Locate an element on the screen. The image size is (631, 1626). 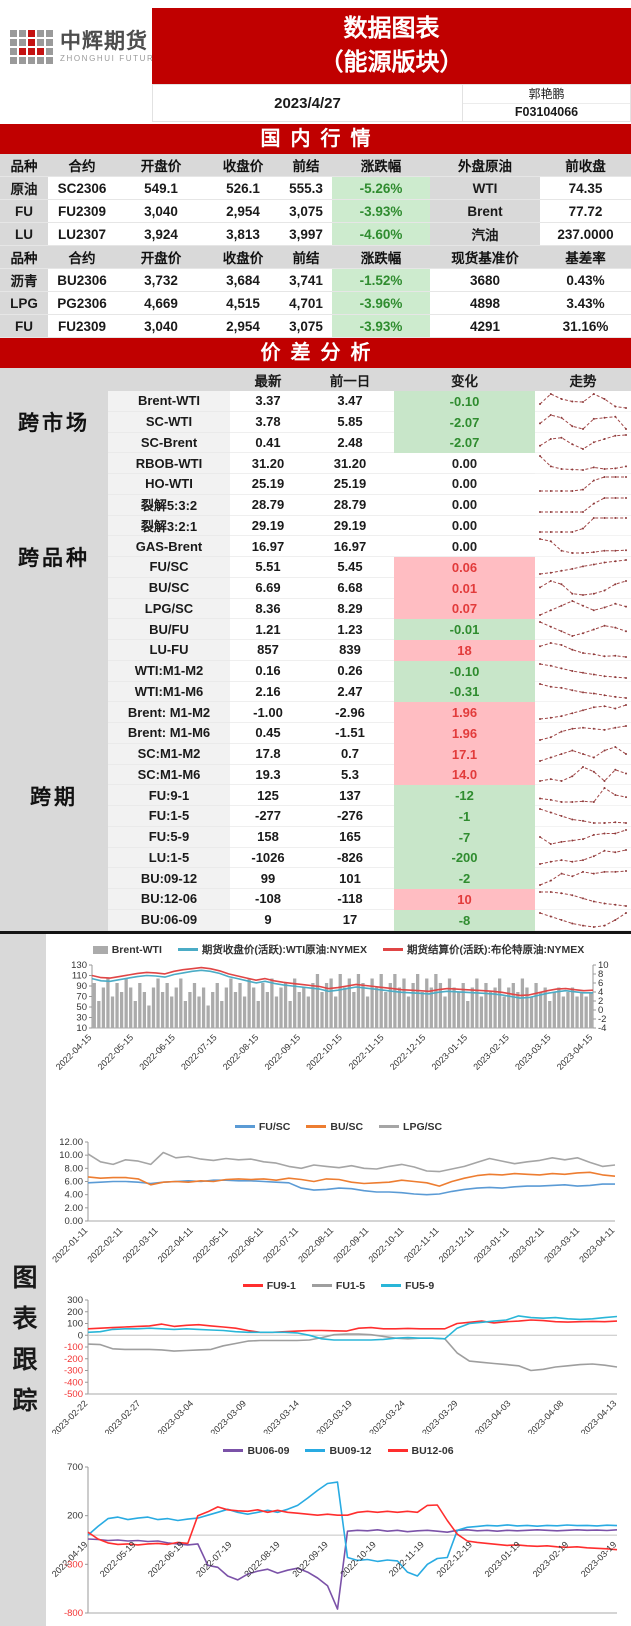
analyst-name: 郭艳鹏 is located at coordinates (546, 94).